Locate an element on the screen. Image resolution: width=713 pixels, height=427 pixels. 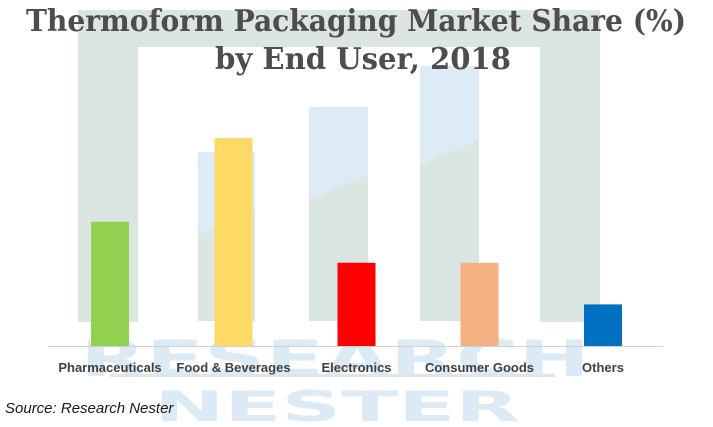
watermark-text-nester: NESTER is located at coordinates (337, 404).